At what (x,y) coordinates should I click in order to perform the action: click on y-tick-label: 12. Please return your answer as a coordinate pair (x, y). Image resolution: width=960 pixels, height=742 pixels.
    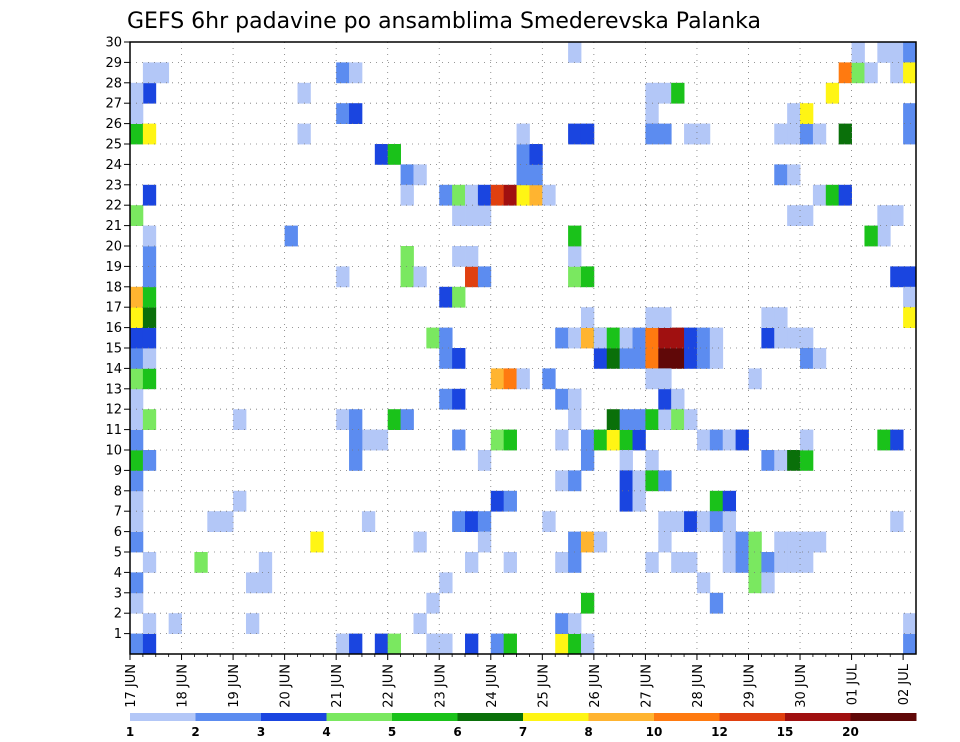
    Looking at the image, I should click on (113, 410).